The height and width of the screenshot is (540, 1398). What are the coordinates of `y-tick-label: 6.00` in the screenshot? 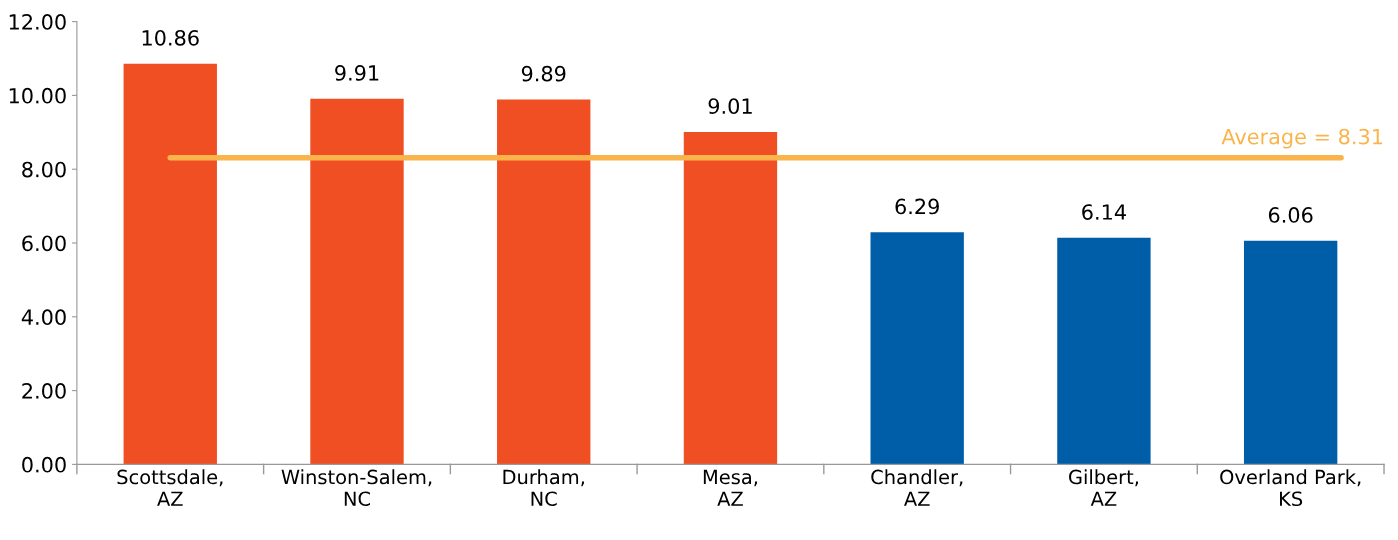 It's located at (44, 243).